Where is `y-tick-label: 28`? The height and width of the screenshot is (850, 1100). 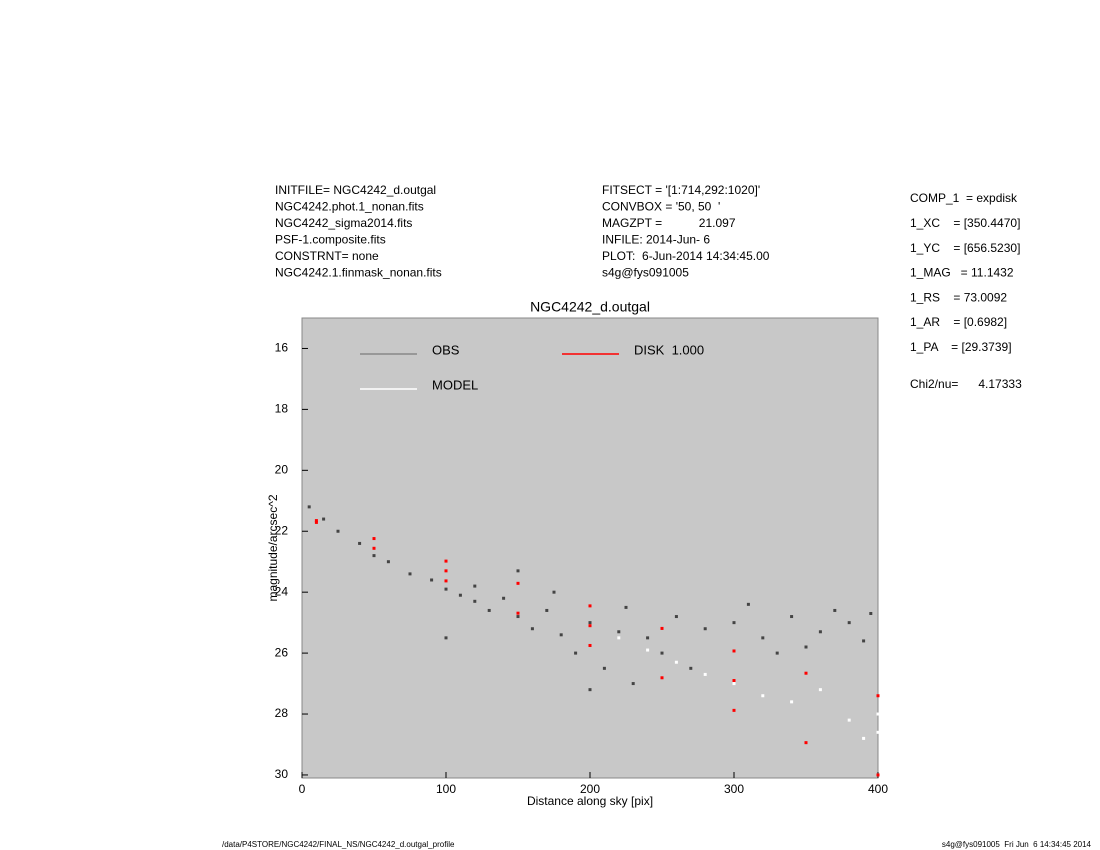
y-tick-label: 28 is located at coordinates (282, 713).